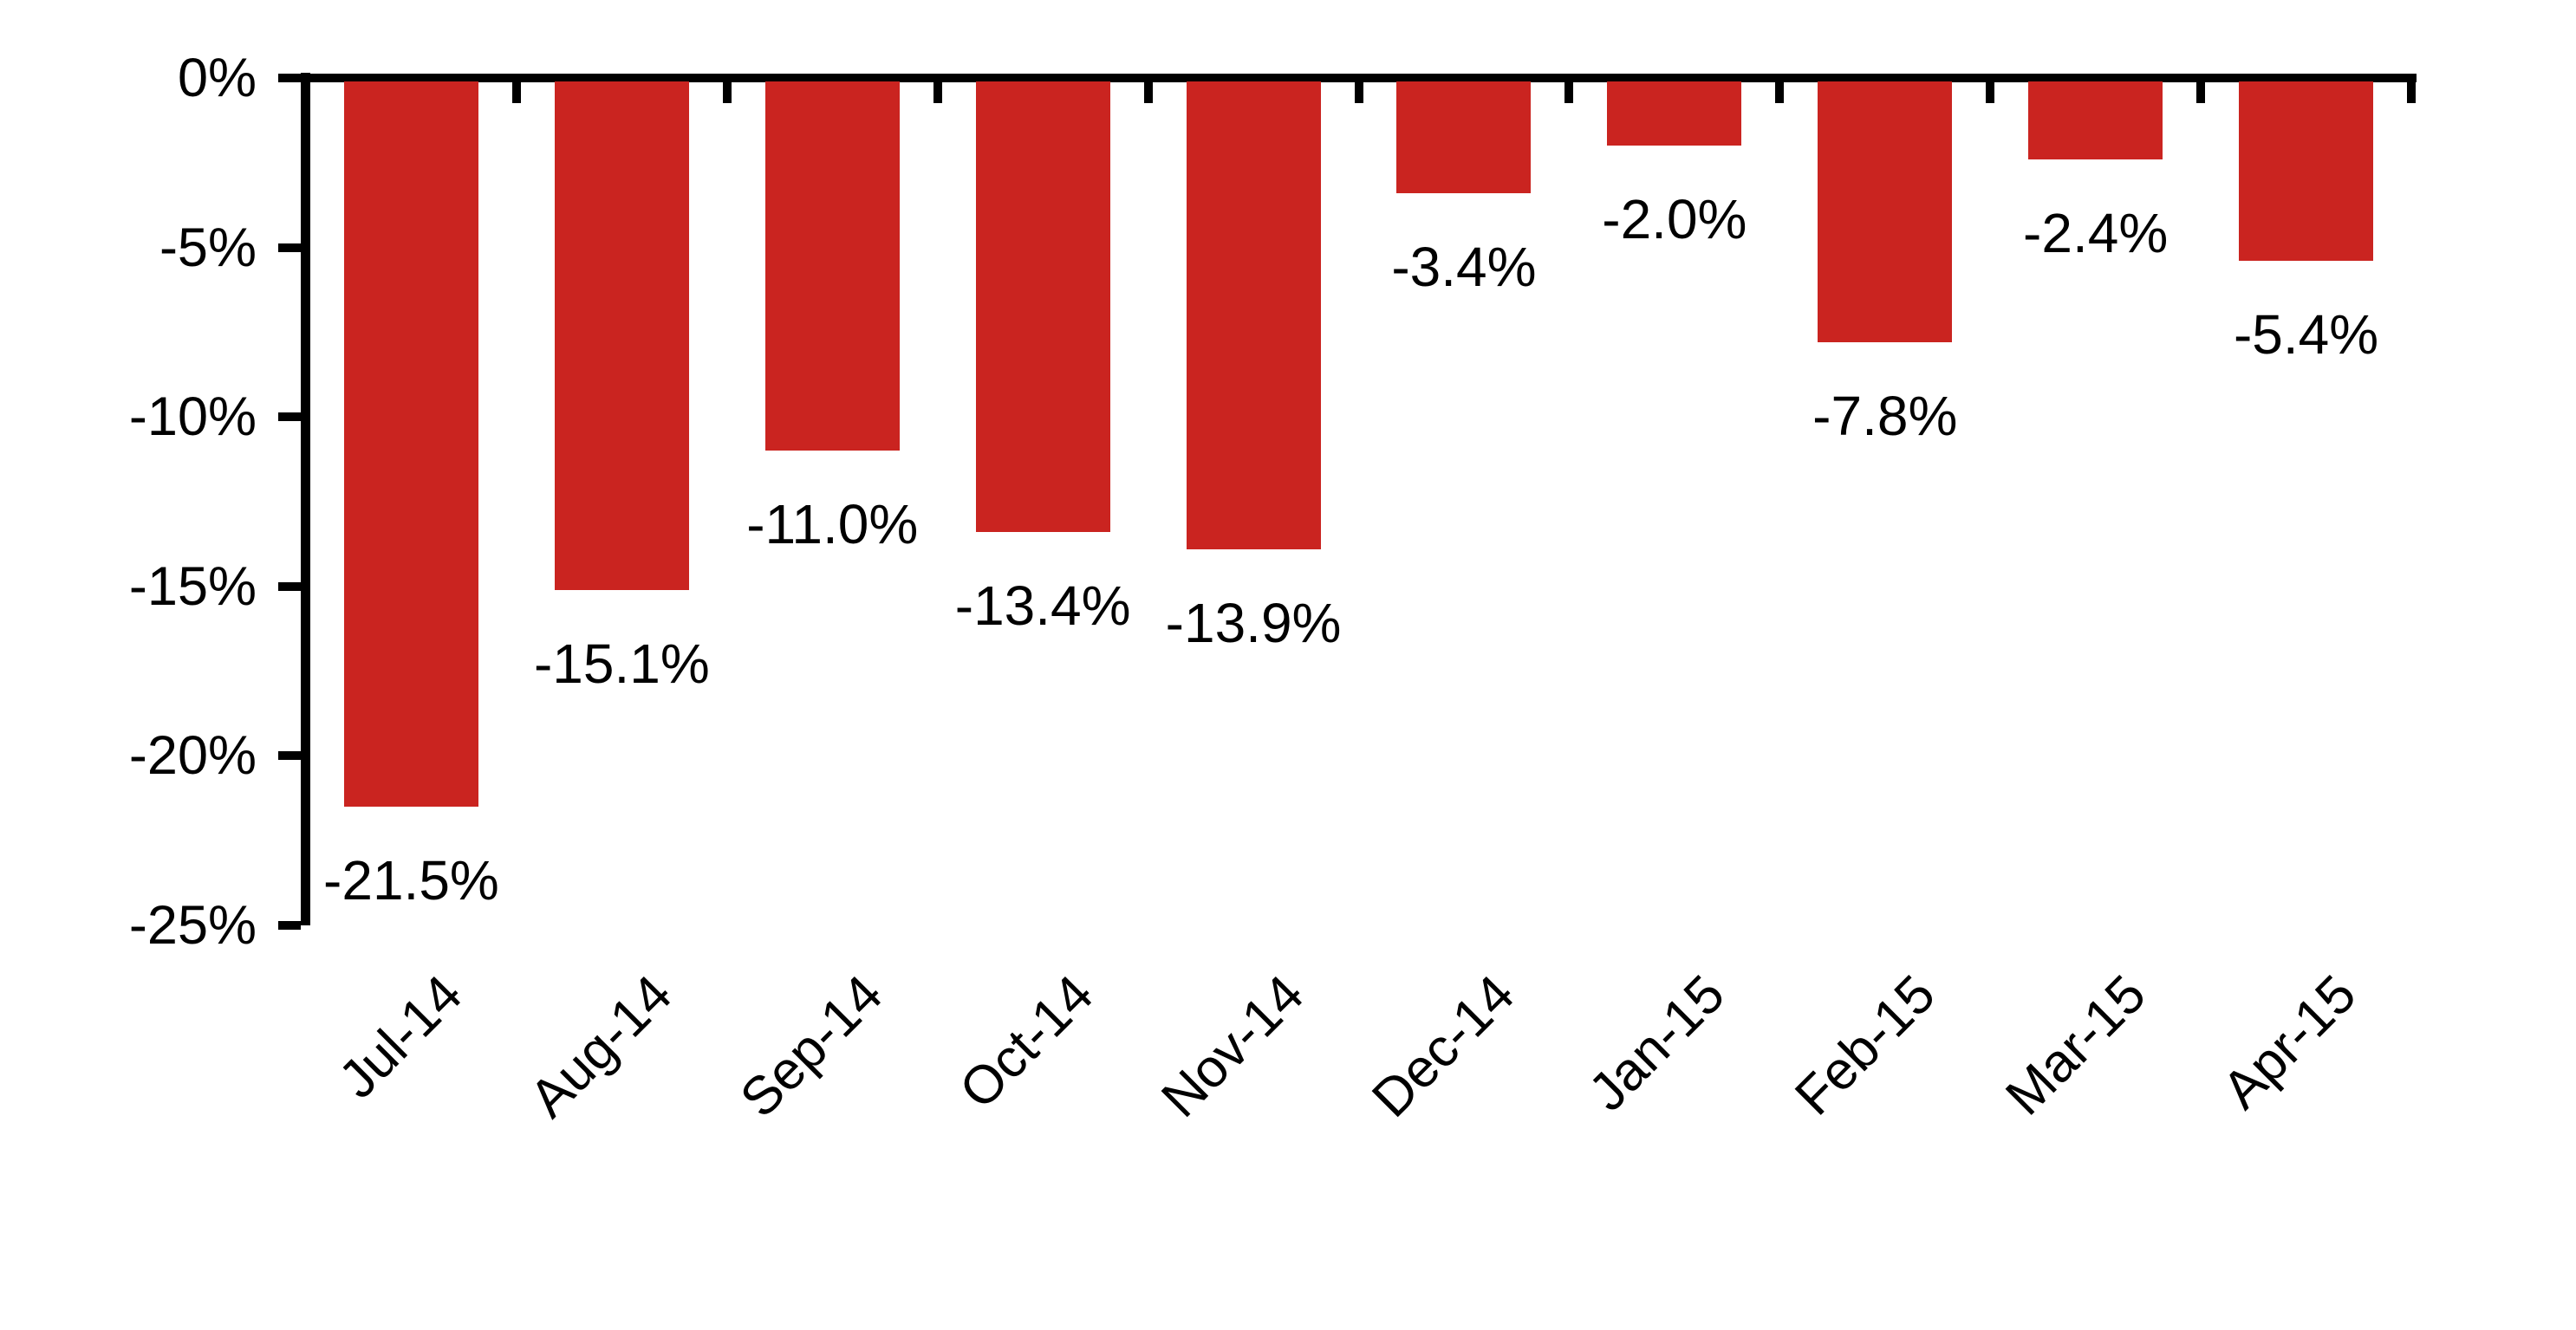 The width and height of the screenshot is (2576, 1330). Describe the element at coordinates (192, 925) in the screenshot. I see `y-tick-label: -25%` at that location.